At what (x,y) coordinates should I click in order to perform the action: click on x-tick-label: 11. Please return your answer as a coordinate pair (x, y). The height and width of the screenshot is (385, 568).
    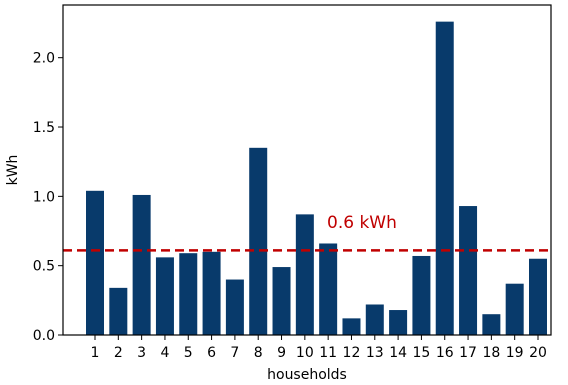
    Looking at the image, I should click on (328, 353).